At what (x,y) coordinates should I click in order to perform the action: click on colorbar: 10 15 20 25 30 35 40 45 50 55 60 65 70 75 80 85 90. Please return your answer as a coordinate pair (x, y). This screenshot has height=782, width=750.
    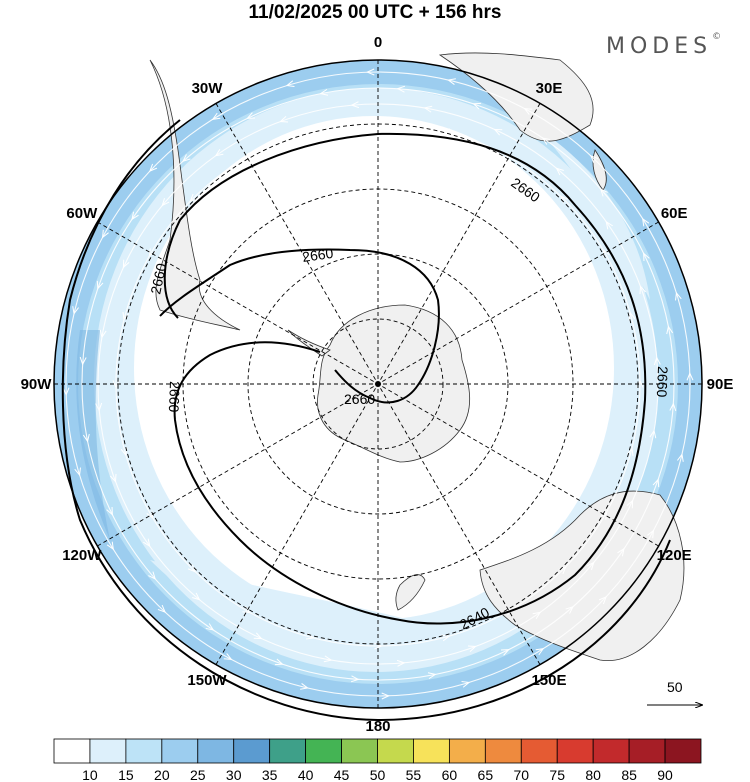
    Looking at the image, I should click on (377, 760).